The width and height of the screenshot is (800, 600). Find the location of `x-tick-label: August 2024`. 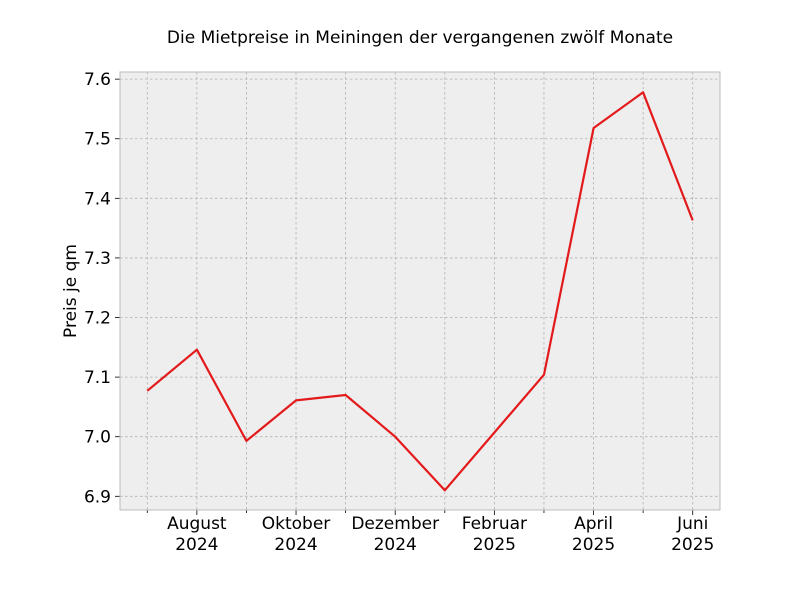

x-tick-label: August 2024 is located at coordinates (197, 534).